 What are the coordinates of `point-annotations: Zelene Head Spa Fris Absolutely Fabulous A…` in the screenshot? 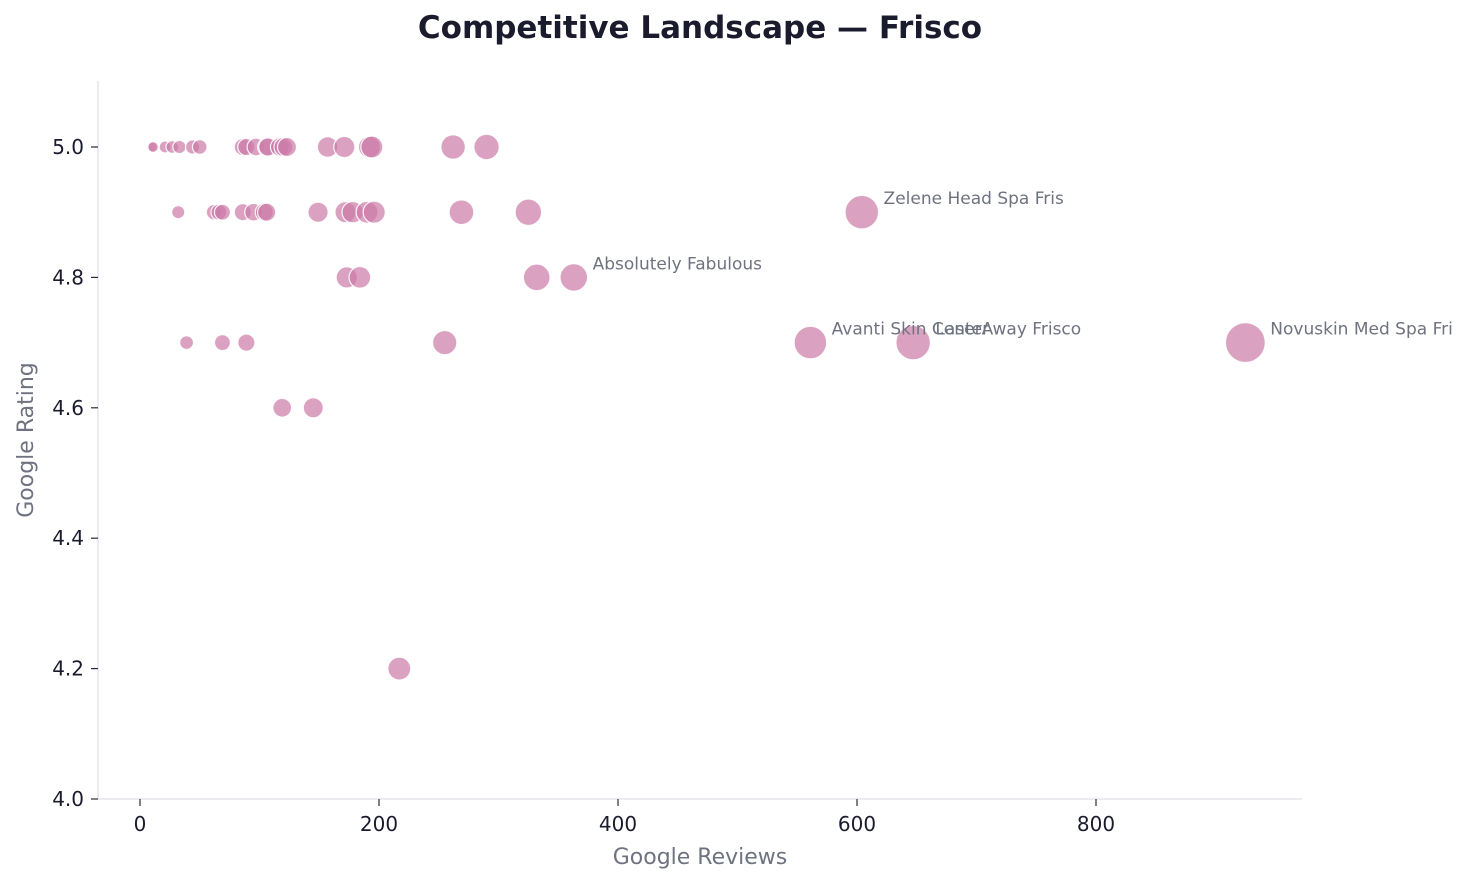 It's located at (1023, 264).